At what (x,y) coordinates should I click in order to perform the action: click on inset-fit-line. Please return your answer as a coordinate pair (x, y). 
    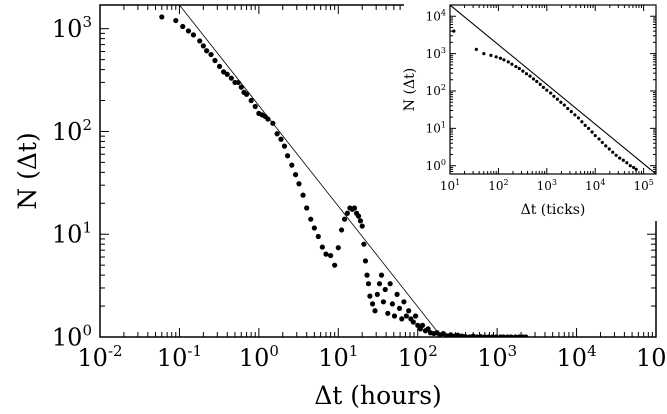
    Looking at the image, I should click on (553, 89).